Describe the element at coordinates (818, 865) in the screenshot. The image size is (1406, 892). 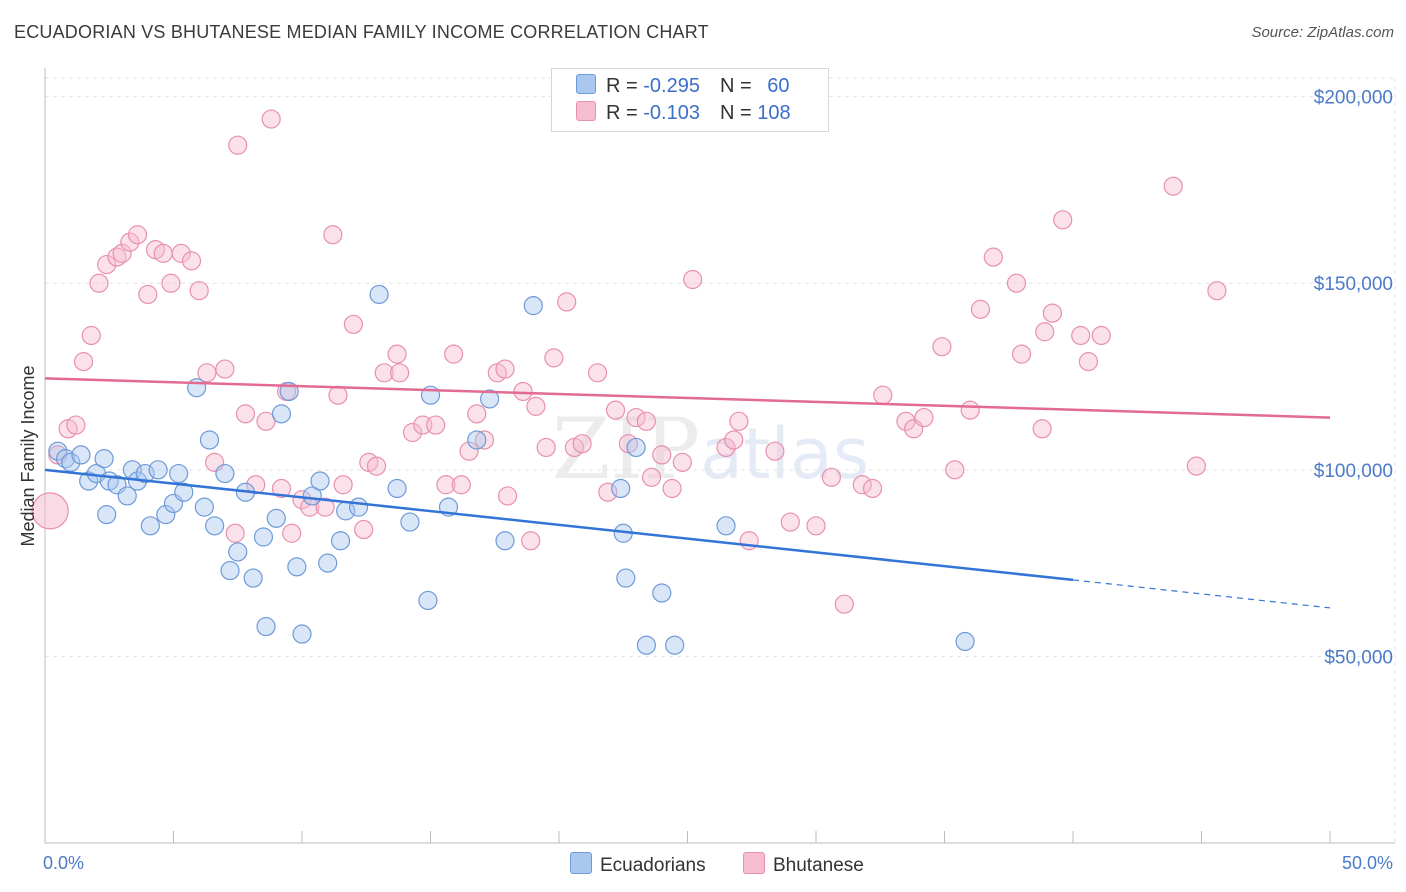
I see `bottom-legend-label: Bhutanese` at that location.